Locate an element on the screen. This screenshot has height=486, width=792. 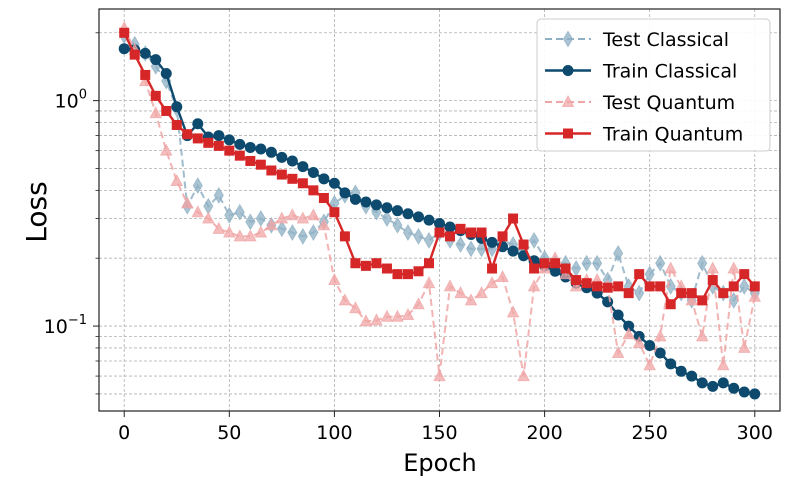
legend-entry: Train Quantum is located at coordinates (644, 135).